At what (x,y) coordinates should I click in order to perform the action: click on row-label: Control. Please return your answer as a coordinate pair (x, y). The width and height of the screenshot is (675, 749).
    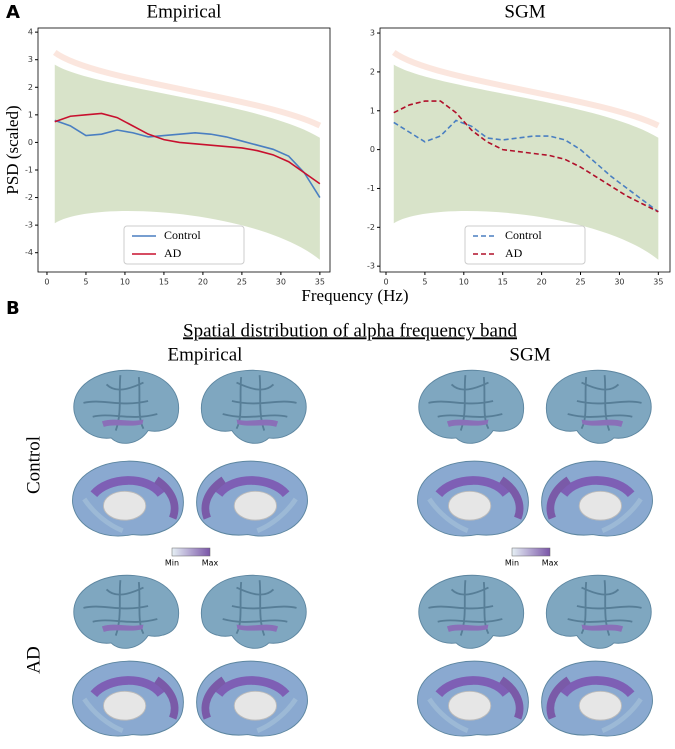
    Looking at the image, I should click on (33, 465).